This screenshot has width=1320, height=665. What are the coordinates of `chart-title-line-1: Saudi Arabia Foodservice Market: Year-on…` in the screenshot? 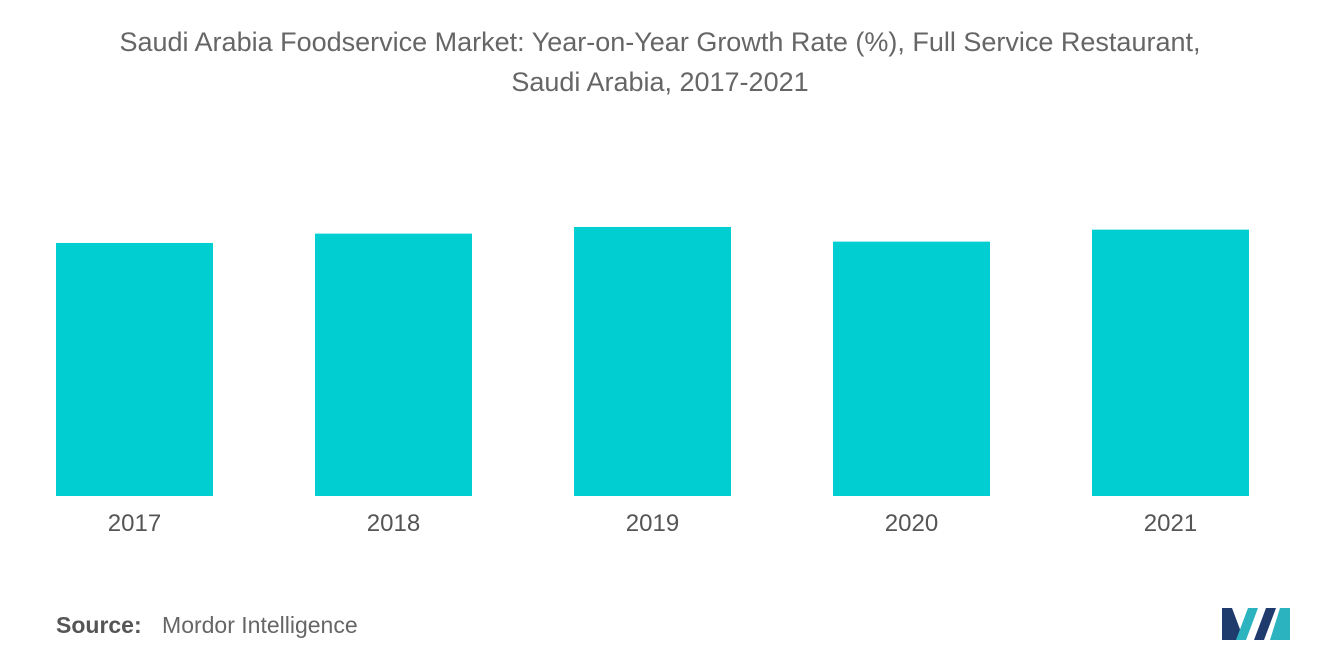 It's located at (660, 42).